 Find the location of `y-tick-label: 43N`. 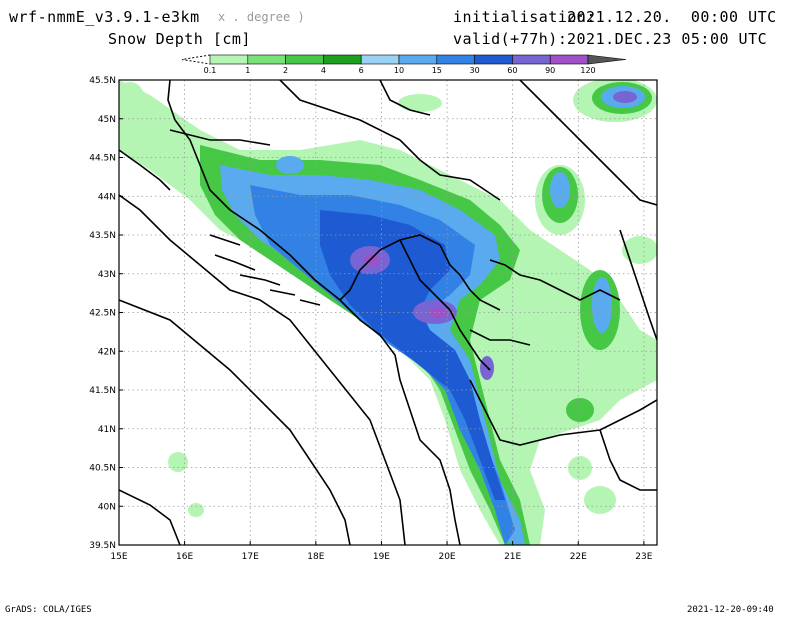

y-tick-label: 43N is located at coordinates (107, 275).